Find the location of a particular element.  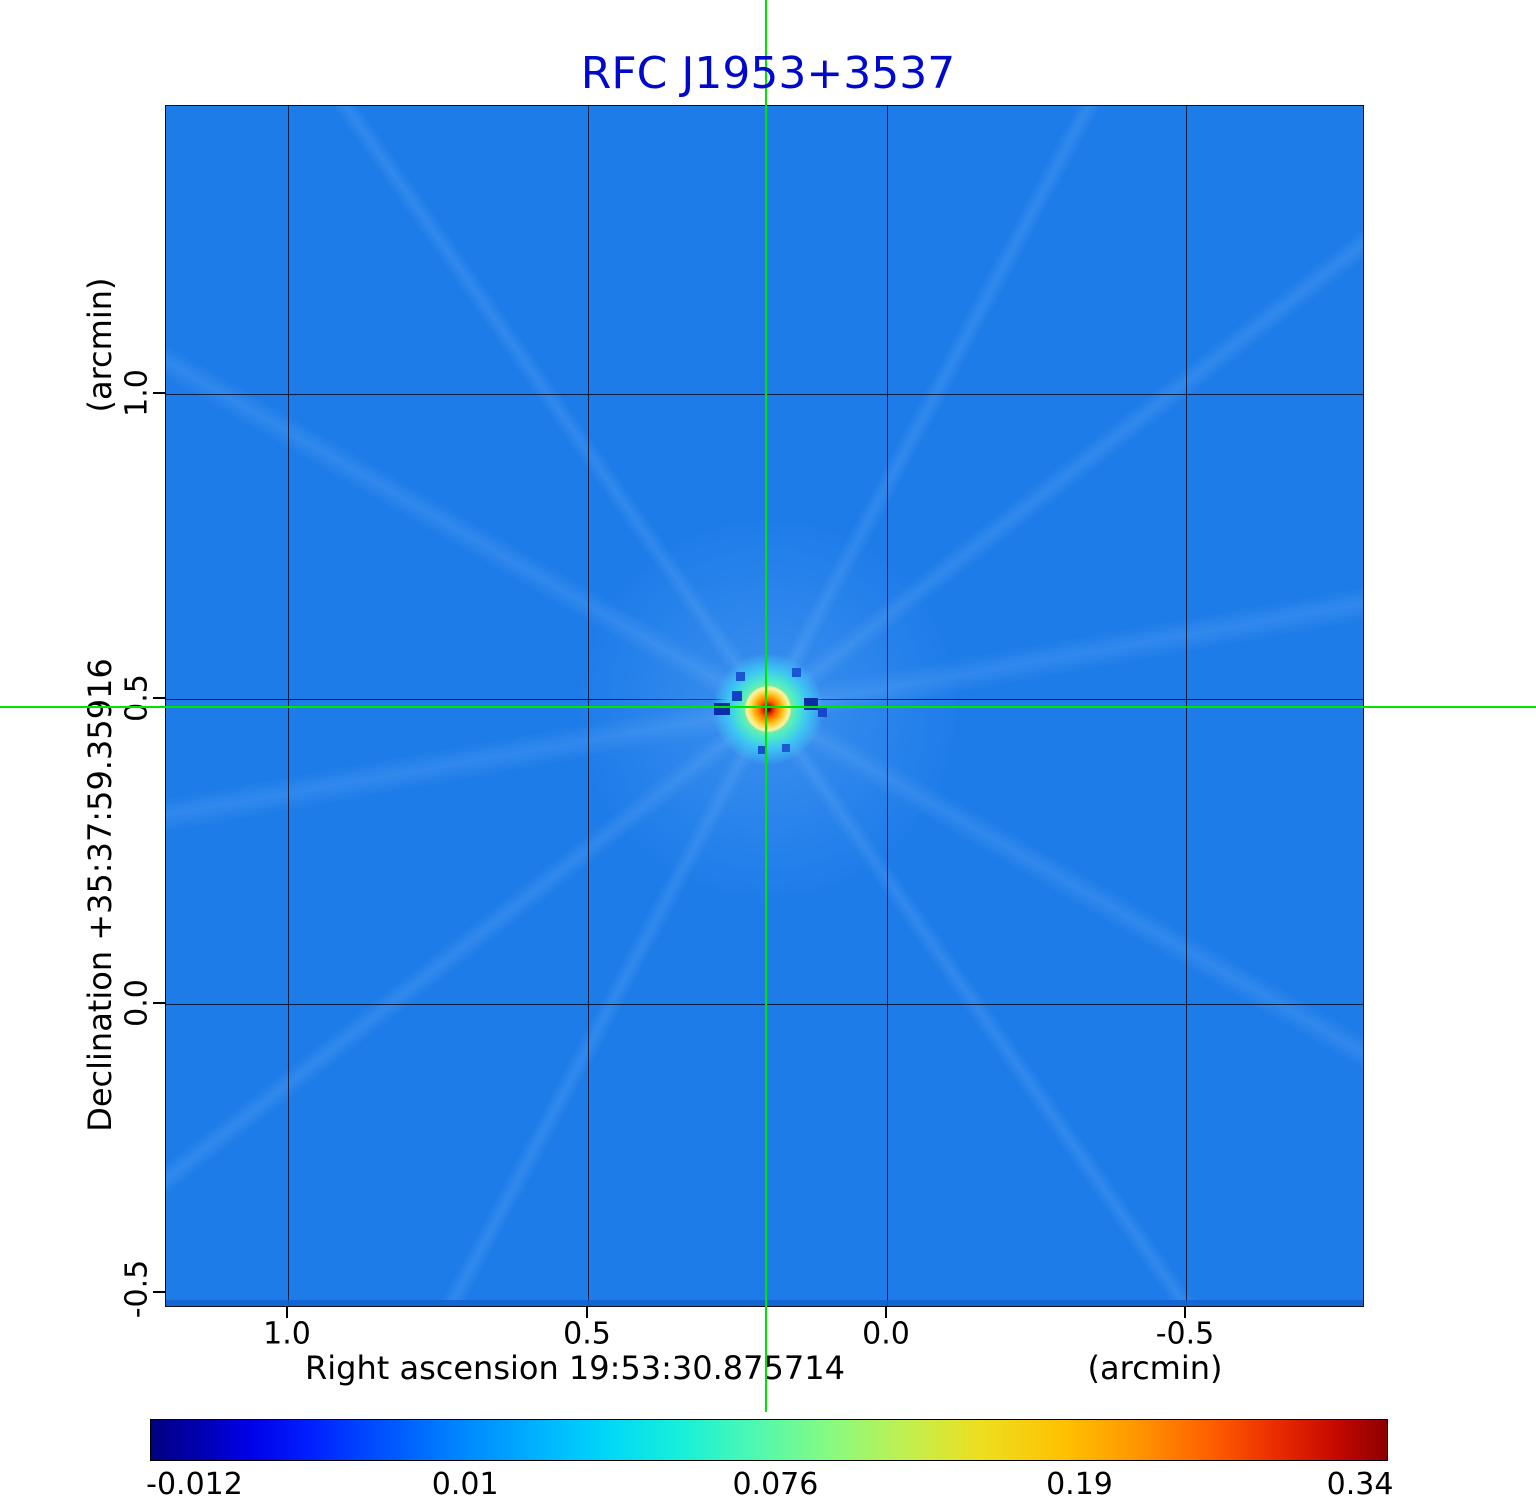

x-tick-label: -0.5 is located at coordinates (1185, 1334).